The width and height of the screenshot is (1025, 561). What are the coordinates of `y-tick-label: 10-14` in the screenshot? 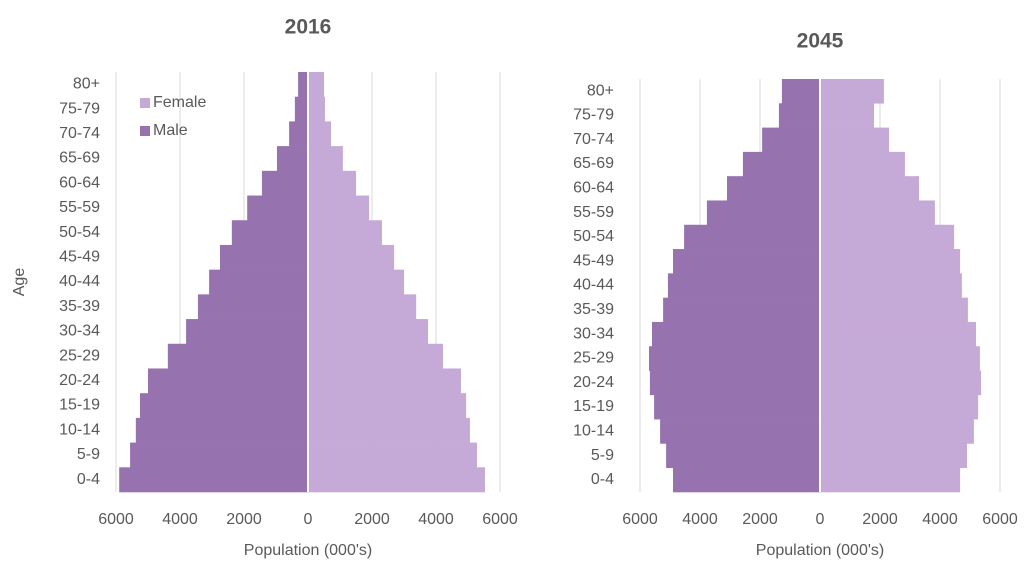 It's located at (593, 430).